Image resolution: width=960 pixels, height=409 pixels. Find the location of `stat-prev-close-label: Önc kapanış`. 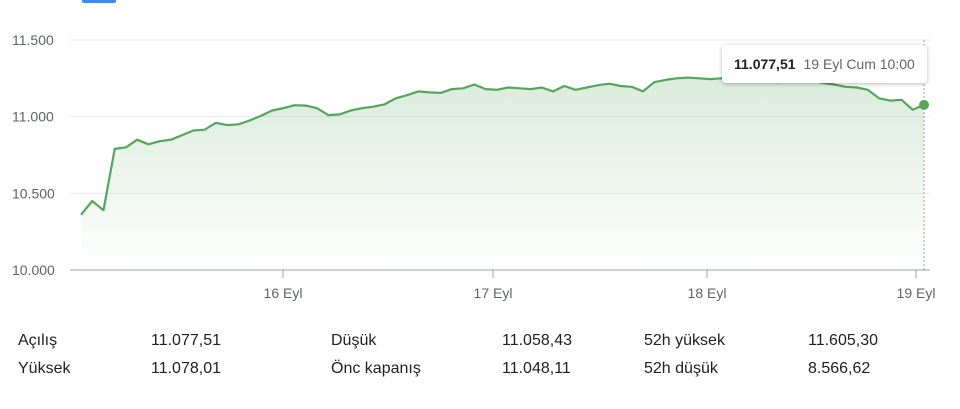

stat-prev-close-label: Önc kapanış is located at coordinates (376, 368).